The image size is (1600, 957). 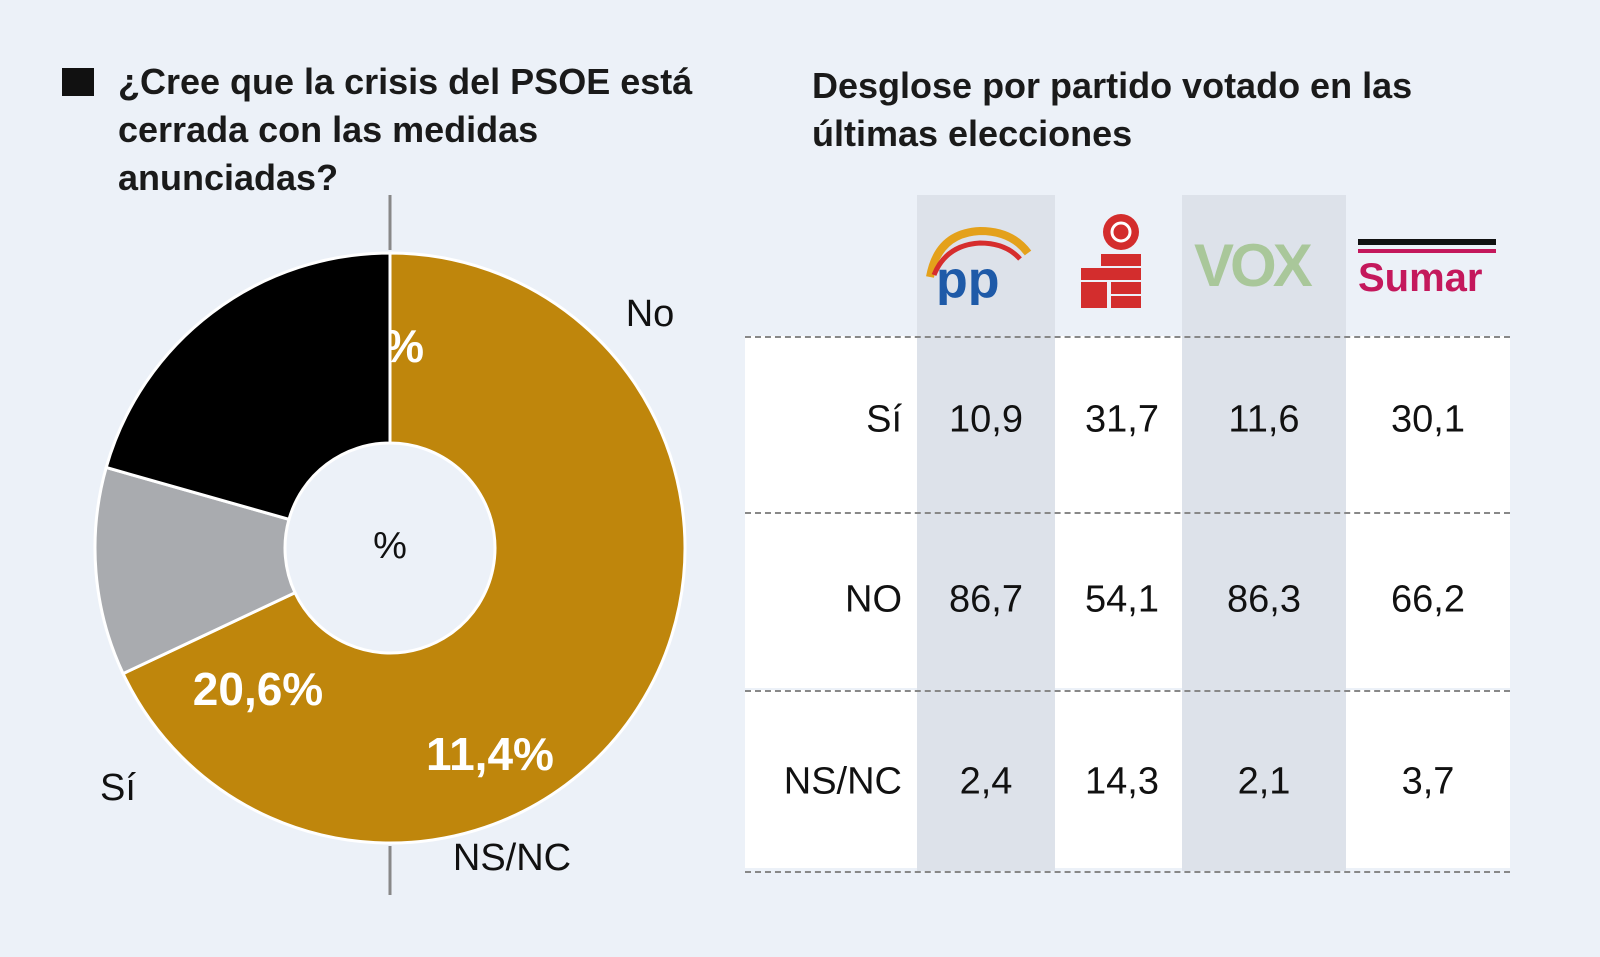 I want to click on slice-value-label: 11,4%, so click(x=490, y=754).